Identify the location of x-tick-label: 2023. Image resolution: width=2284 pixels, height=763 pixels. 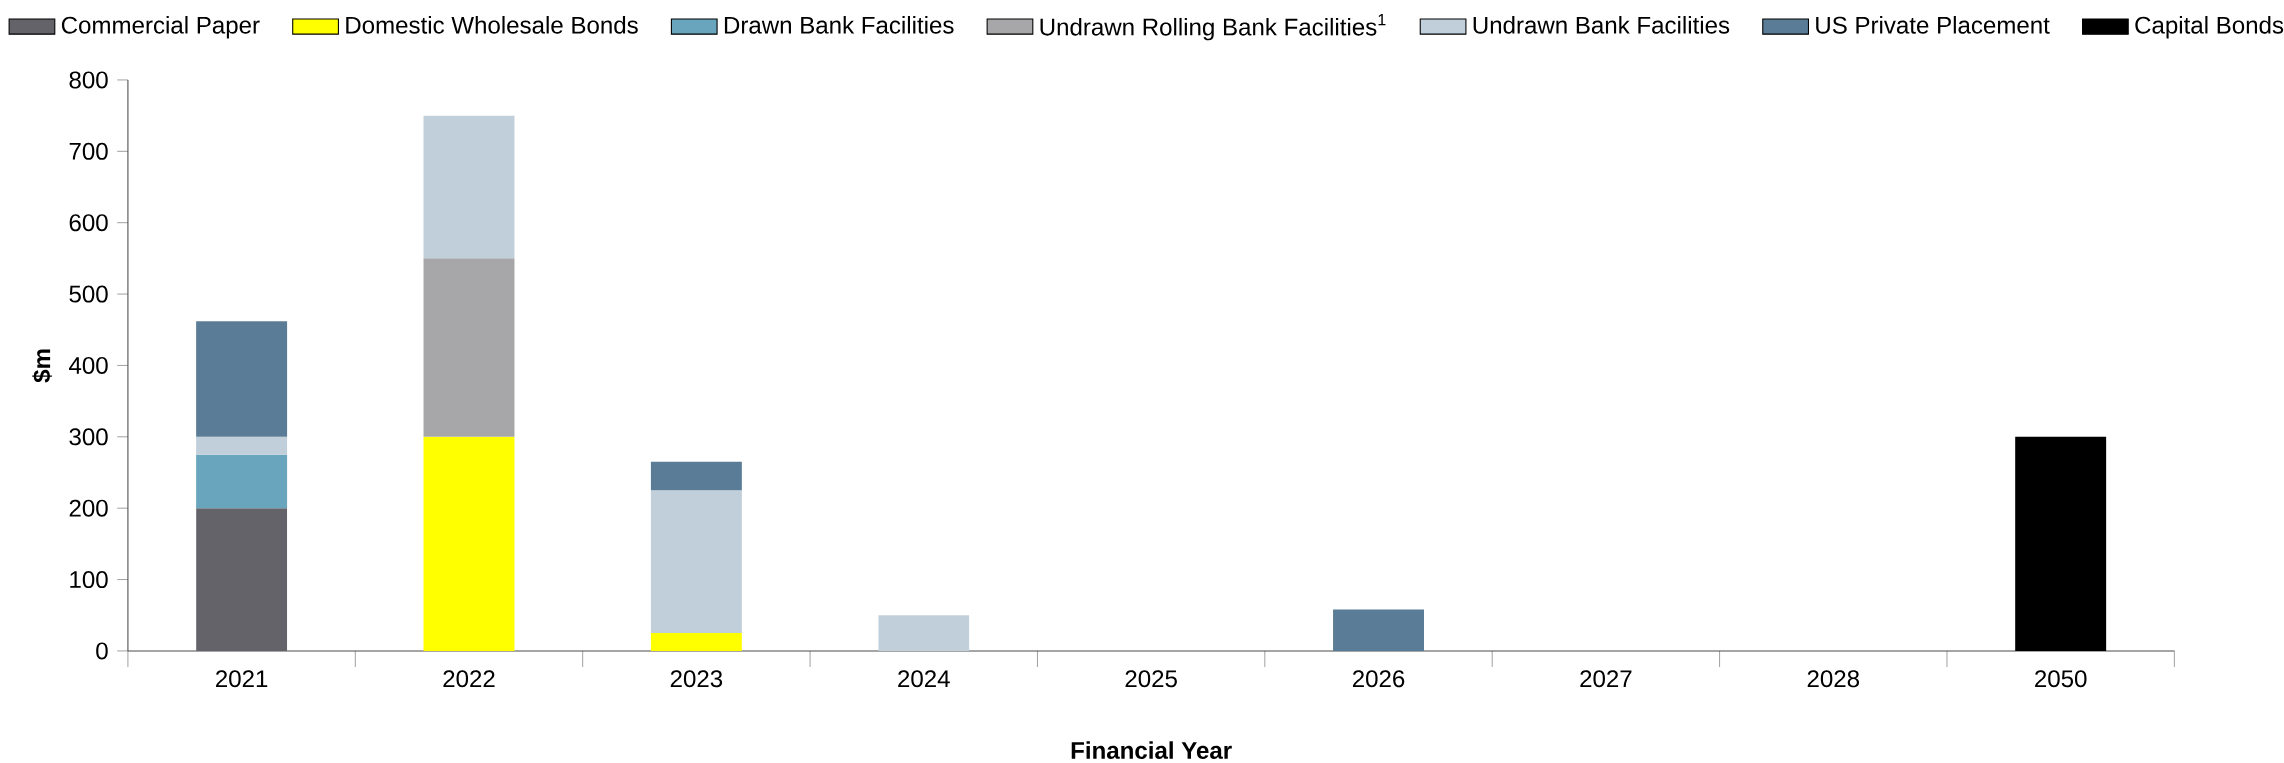
(696, 679).